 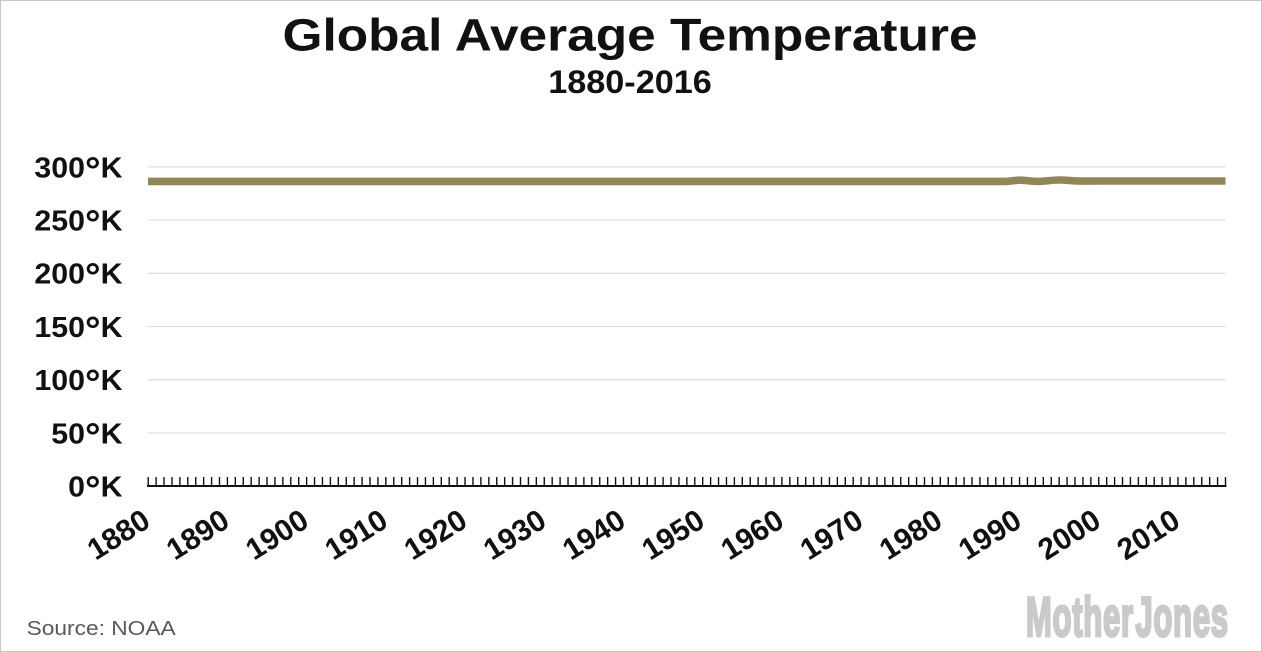 What do you see at coordinates (78, 383) in the screenshot?
I see `svg-text: 100°K` at bounding box center [78, 383].